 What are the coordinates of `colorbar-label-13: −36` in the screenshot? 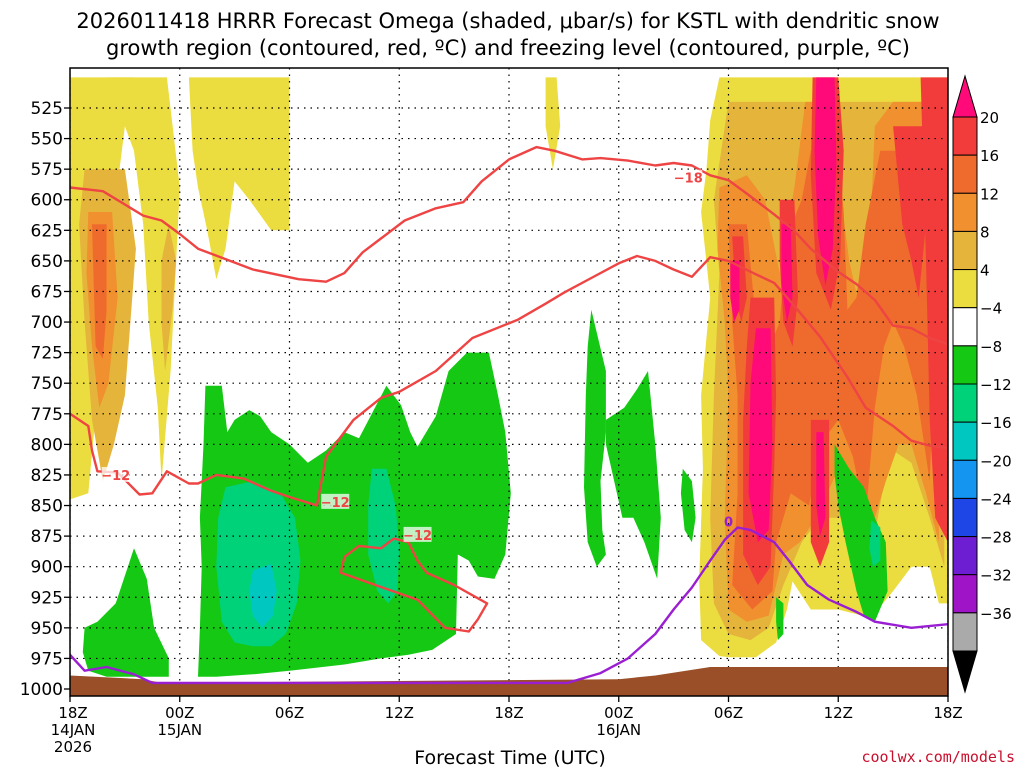 It's located at (996, 614).